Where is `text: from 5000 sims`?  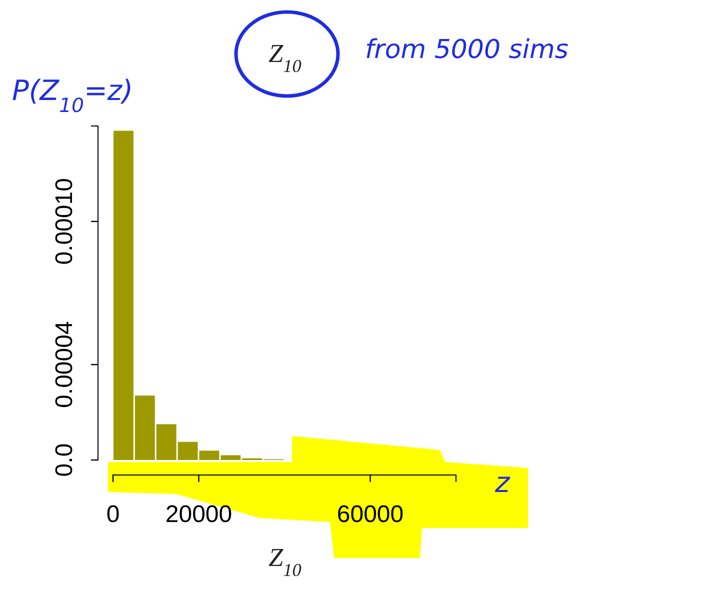
text: from 5000 sims is located at coordinates (466, 50).